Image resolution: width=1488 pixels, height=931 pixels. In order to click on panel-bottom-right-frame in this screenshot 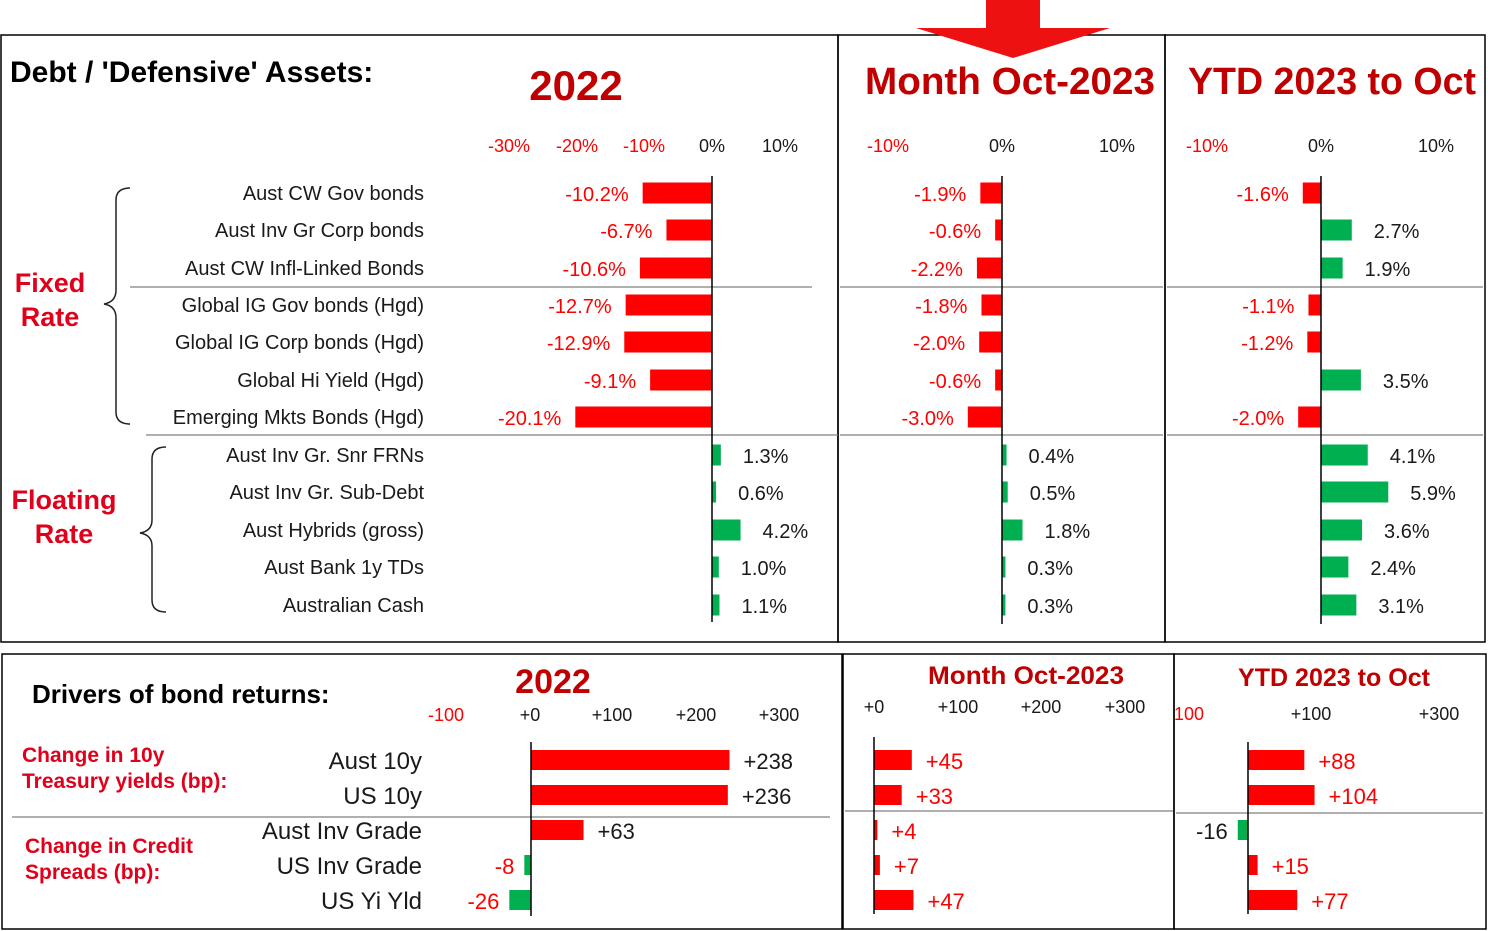, I will do `click(1330, 791)`.